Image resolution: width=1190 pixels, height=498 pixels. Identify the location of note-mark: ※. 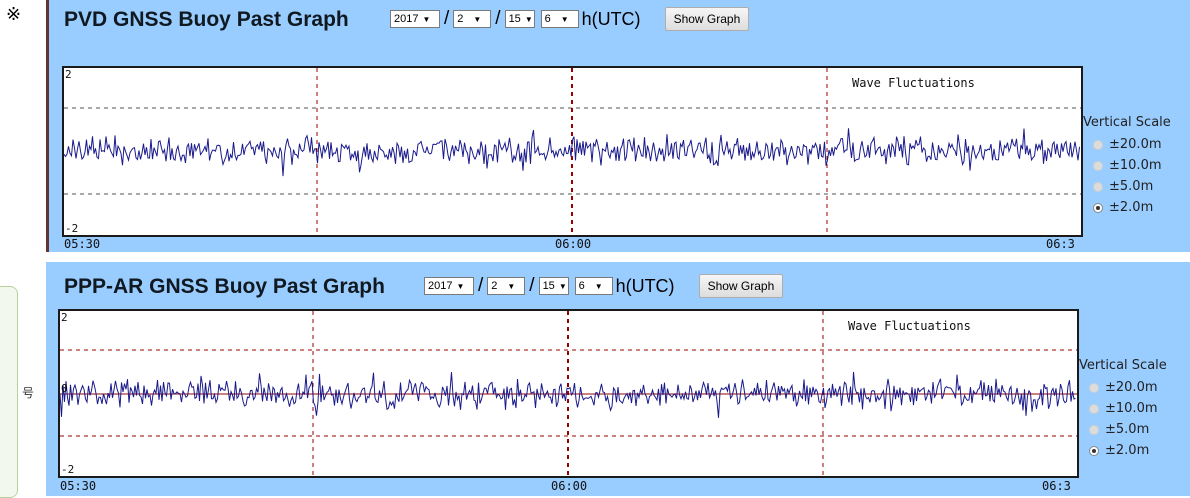
(14, 14).